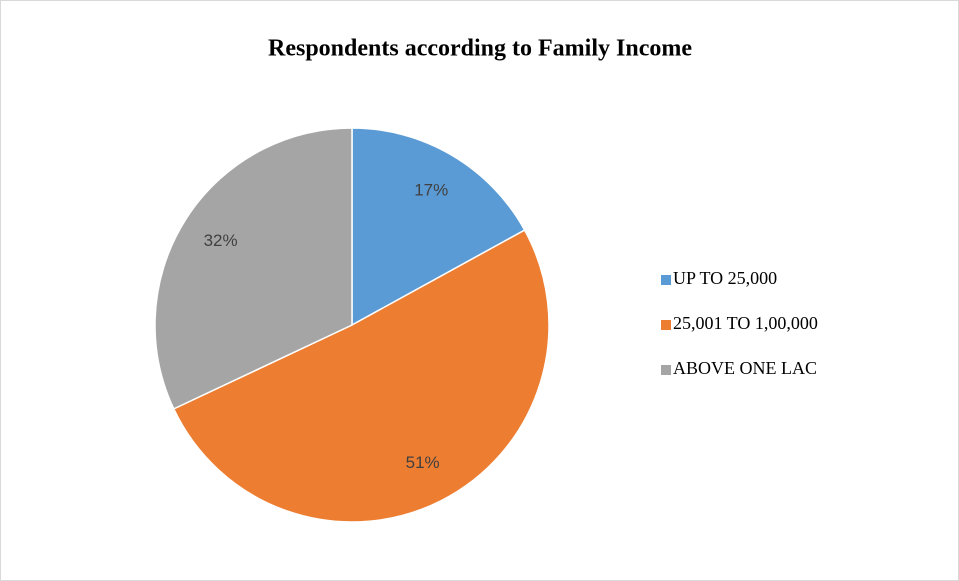 This screenshot has height=581, width=959. What do you see at coordinates (221, 240) in the screenshot?
I see `data-label: 32%` at bounding box center [221, 240].